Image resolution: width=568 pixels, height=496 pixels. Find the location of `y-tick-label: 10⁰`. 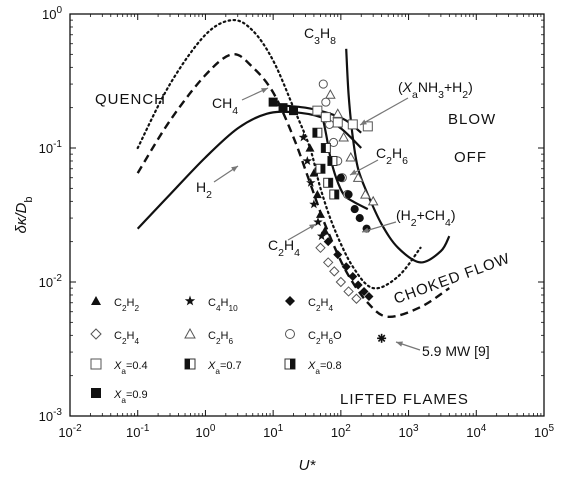

y-tick-label: 10⁰ is located at coordinates (52, 13).